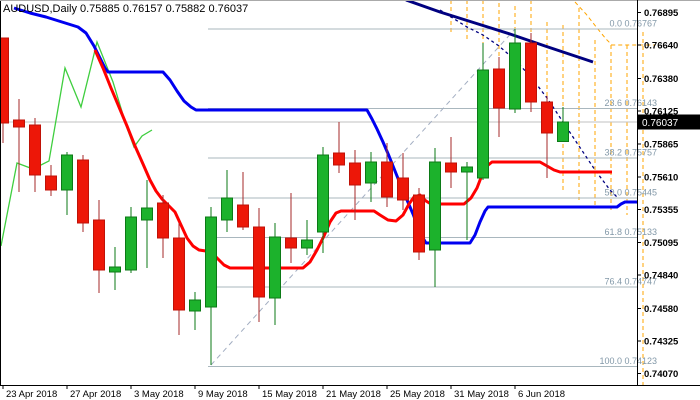 The width and height of the screenshot is (700, 400). I want to click on price-axis-label: 0.75610, so click(661, 177).